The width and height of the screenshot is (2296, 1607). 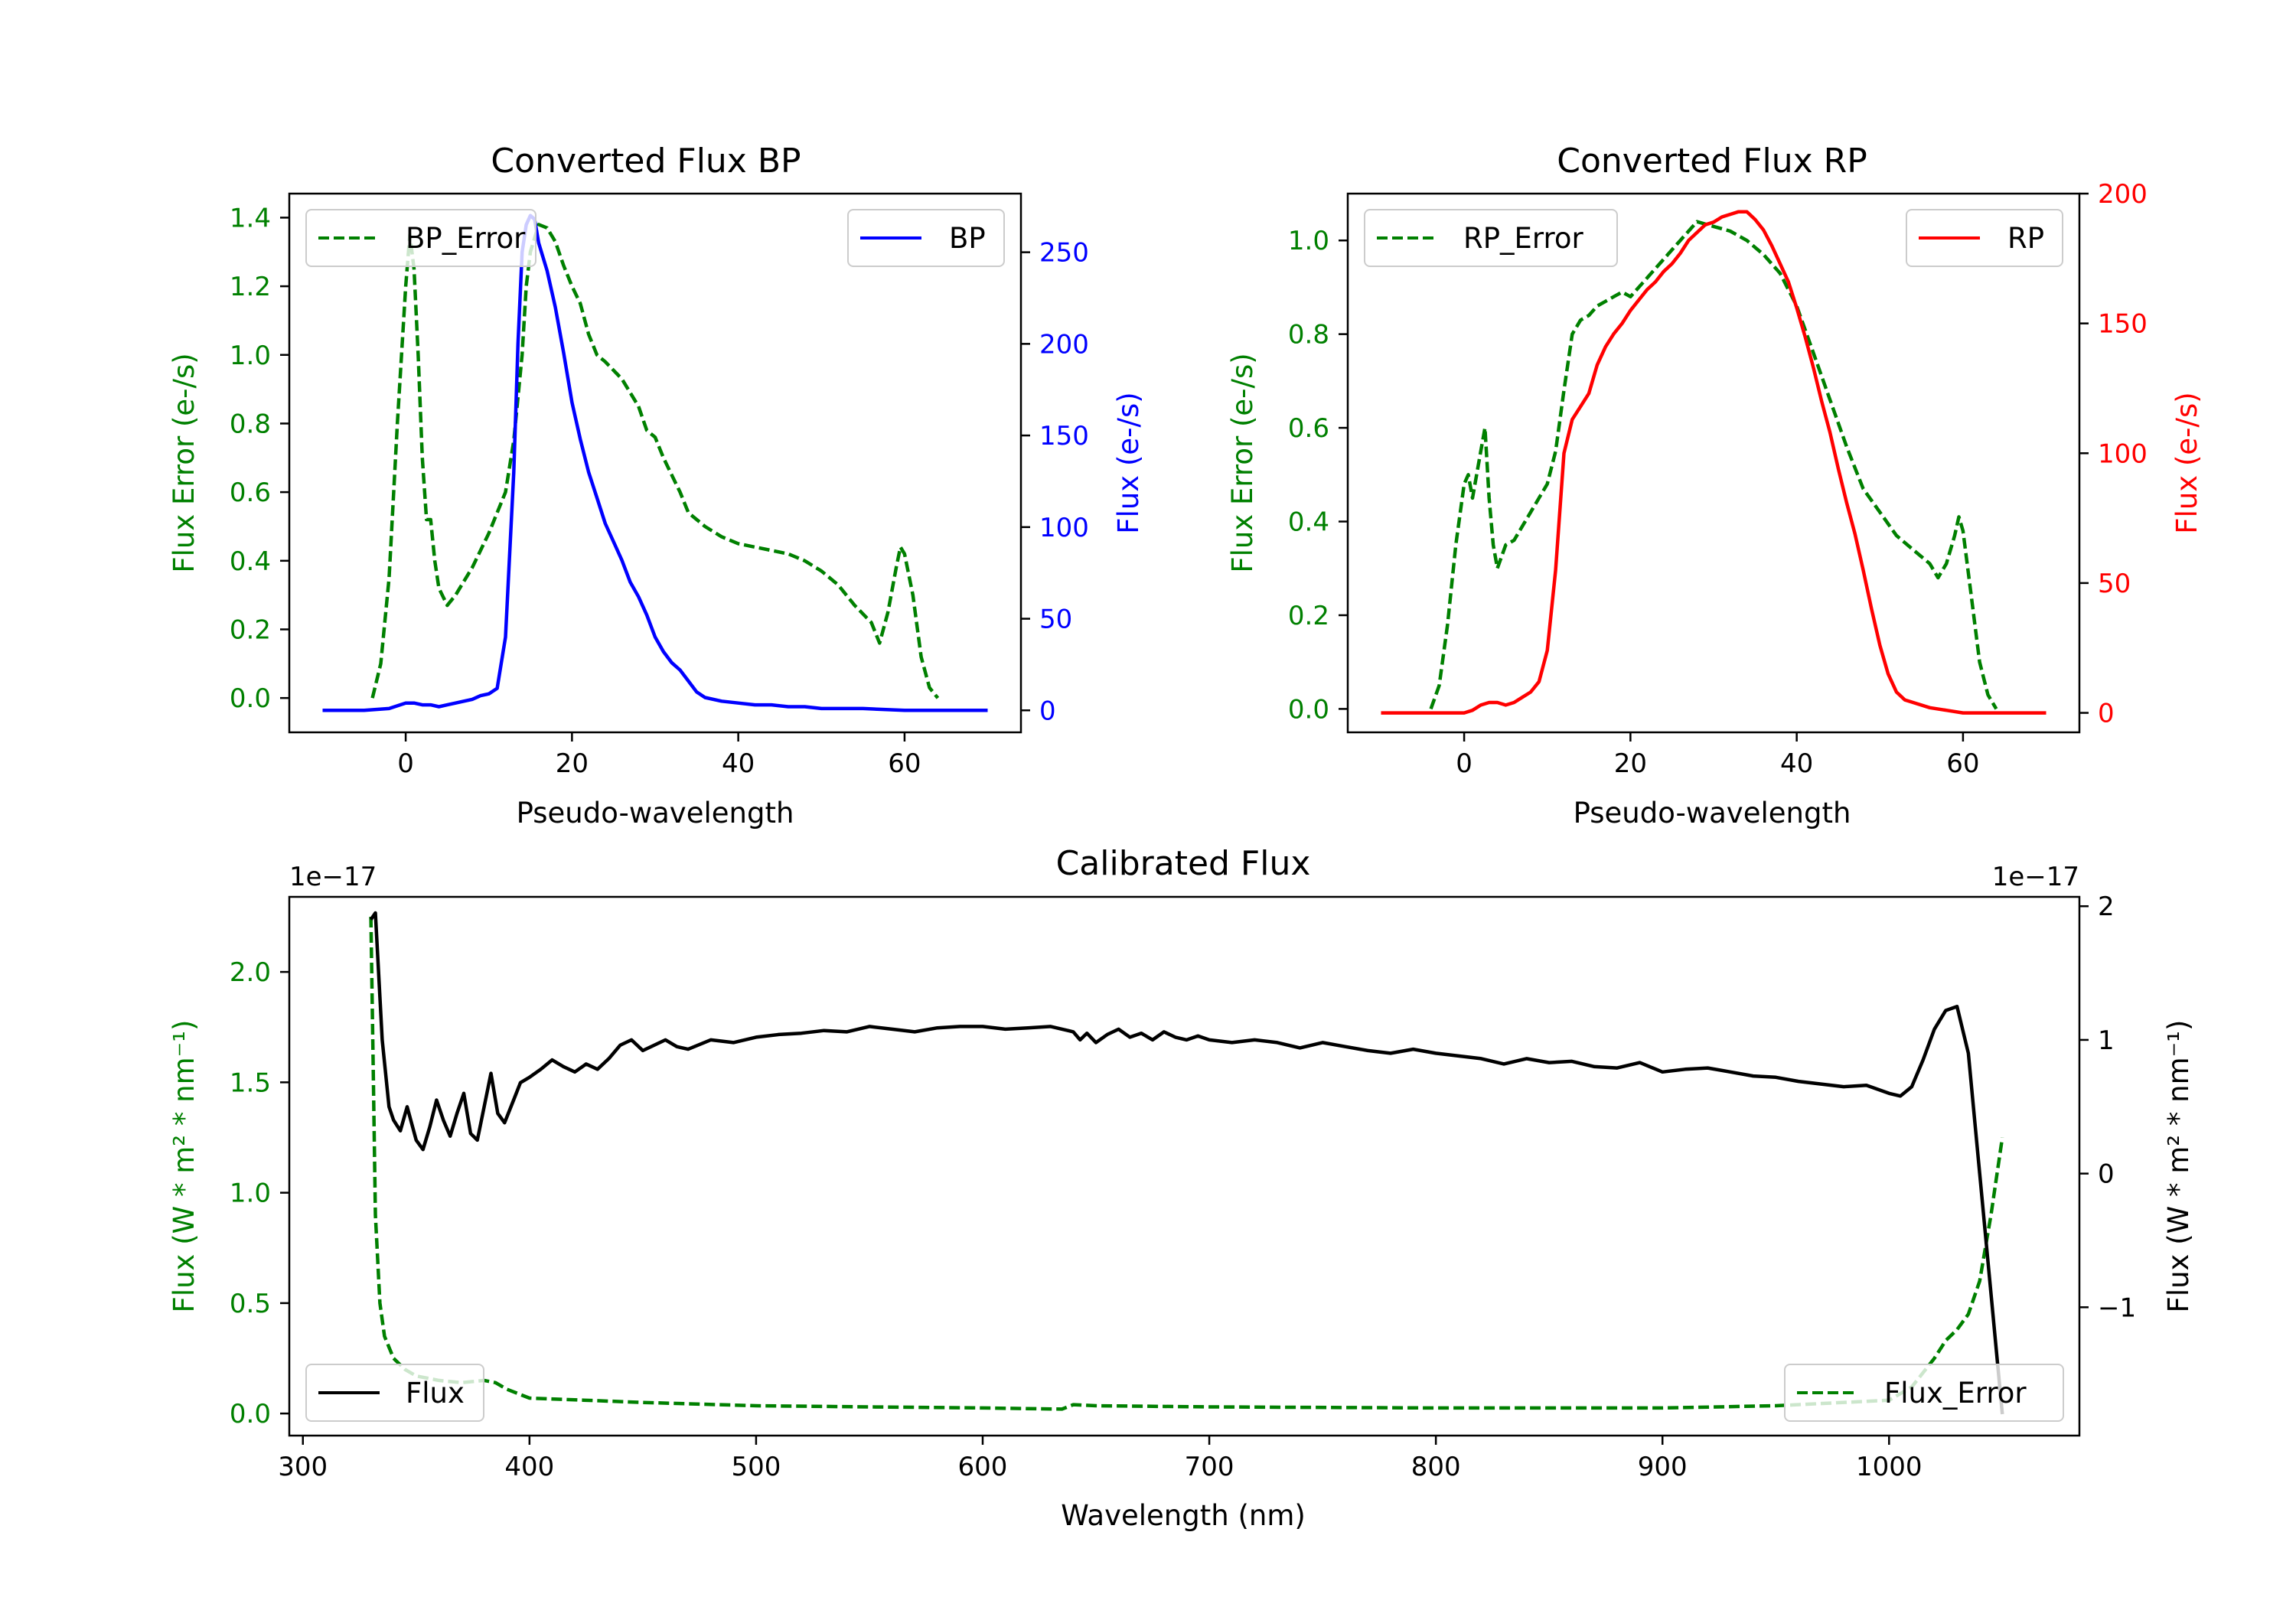 What do you see at coordinates (250, 218) in the screenshot?
I see `bp-ytick-left-label: 1.4` at bounding box center [250, 218].